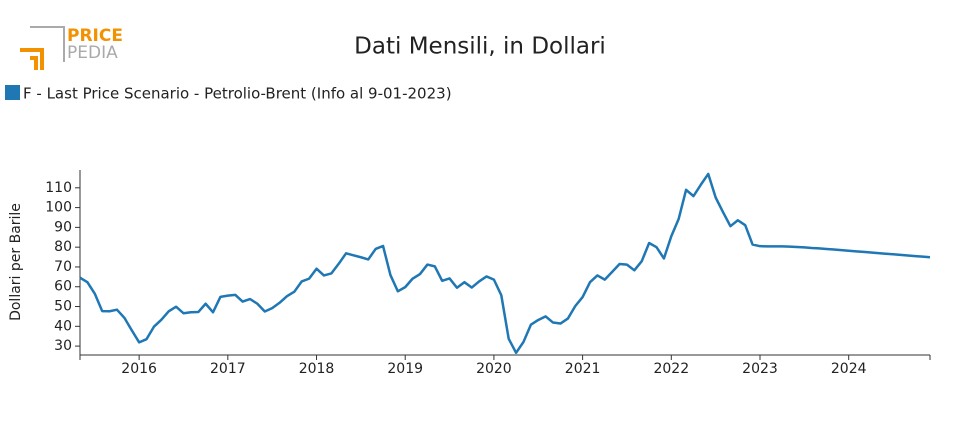 The width and height of the screenshot is (960, 430). What do you see at coordinates (63, 247) in the screenshot?
I see `y-tick-label: 80` at bounding box center [63, 247].